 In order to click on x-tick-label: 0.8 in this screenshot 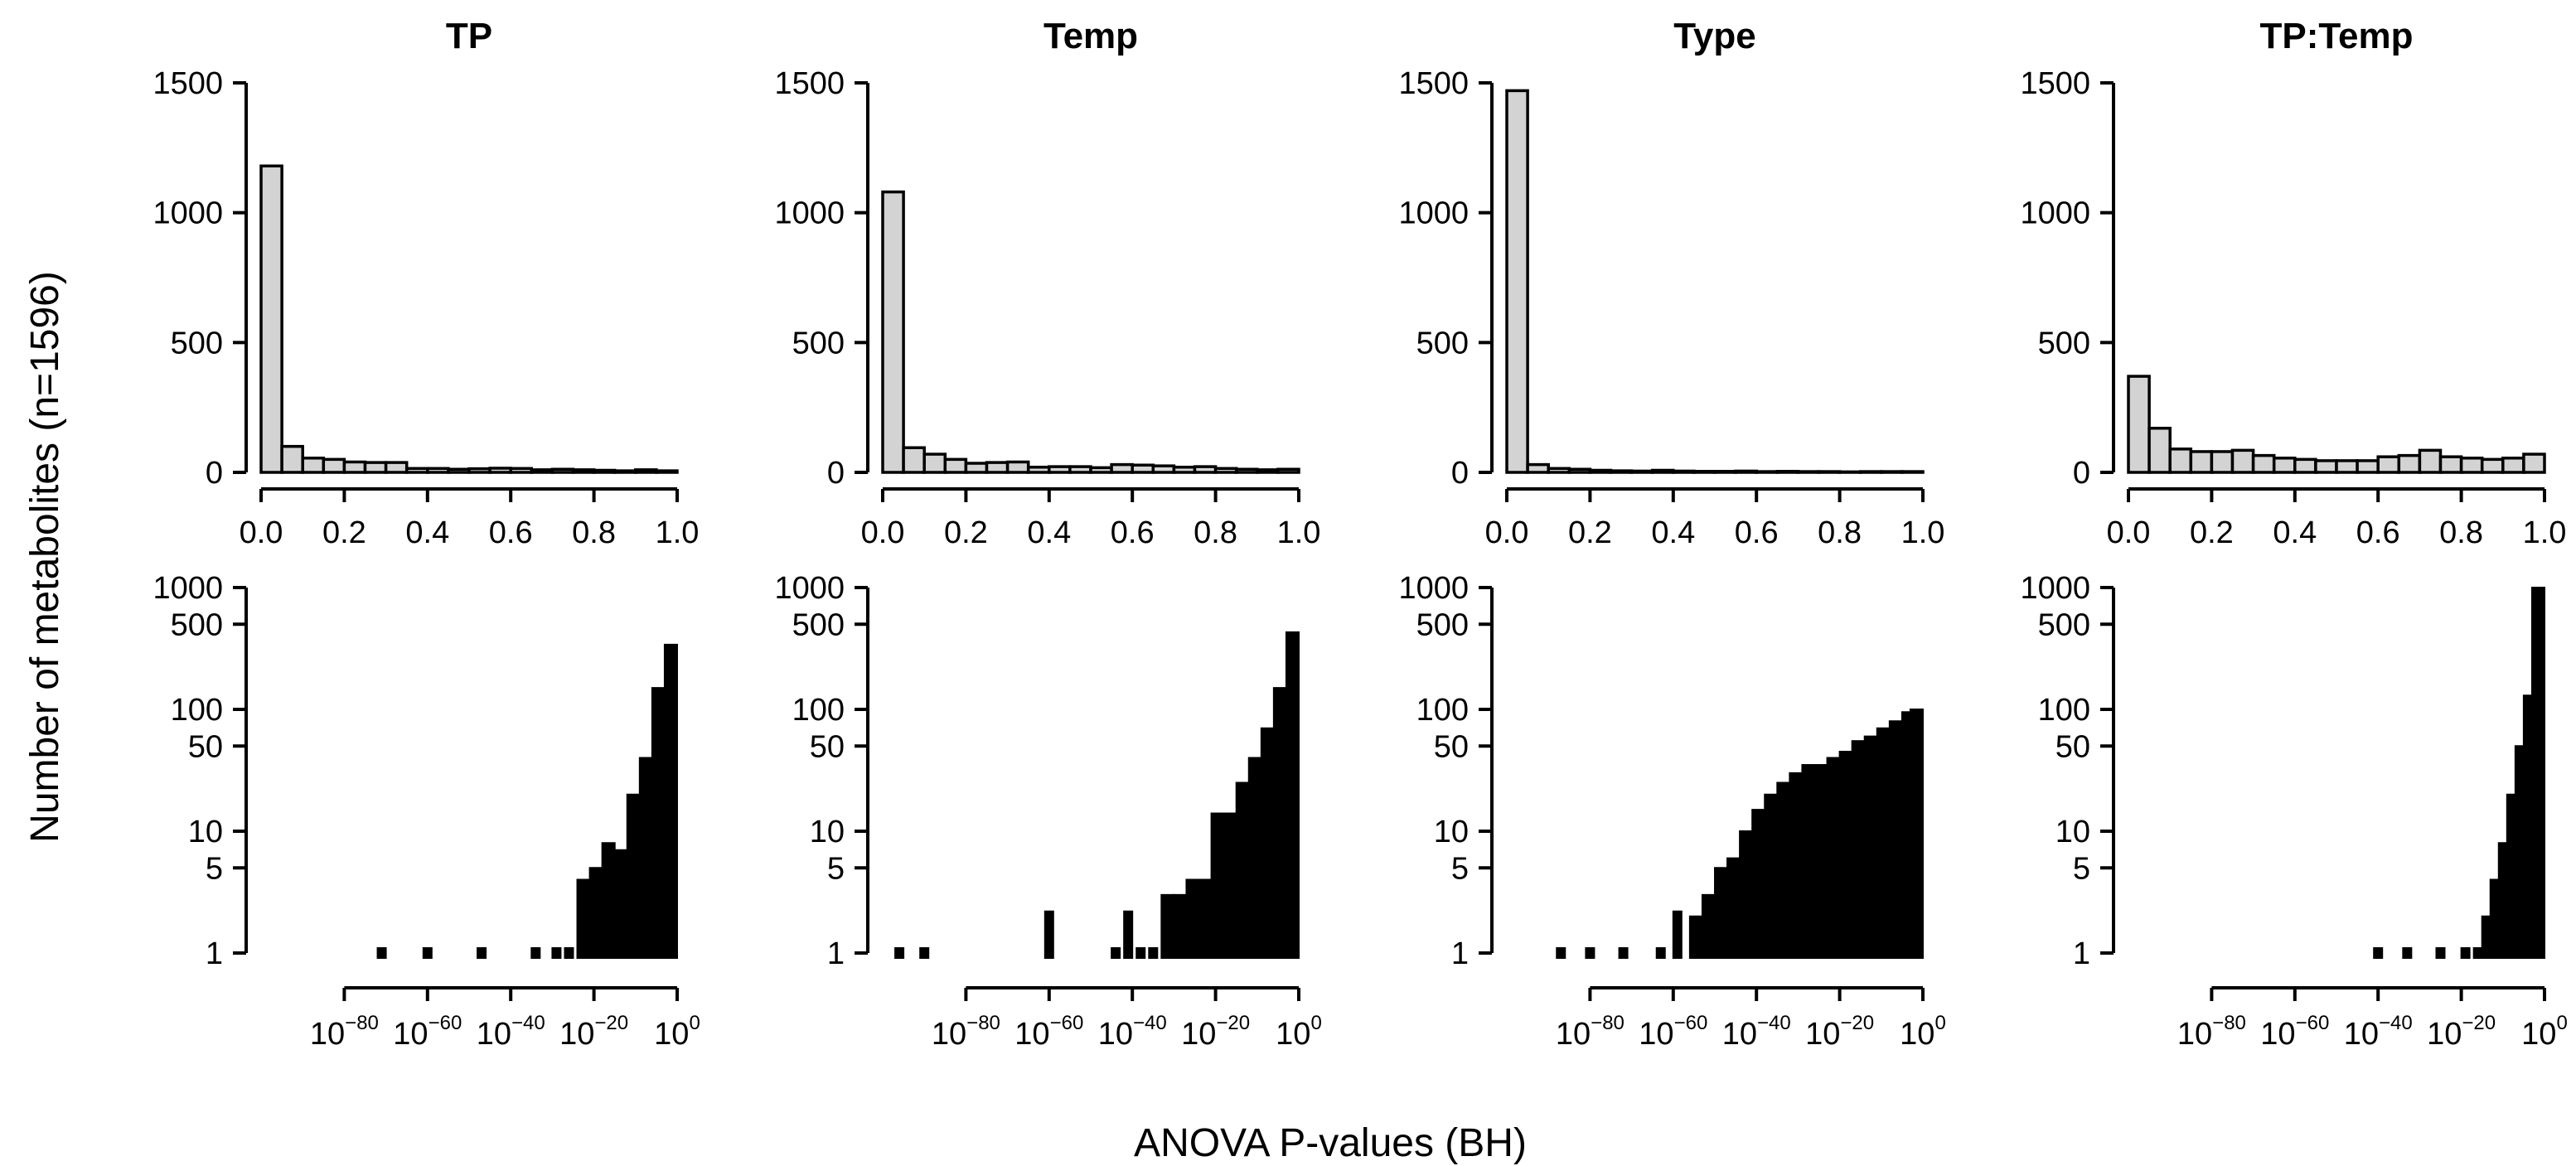, I will do `click(1840, 533)`.